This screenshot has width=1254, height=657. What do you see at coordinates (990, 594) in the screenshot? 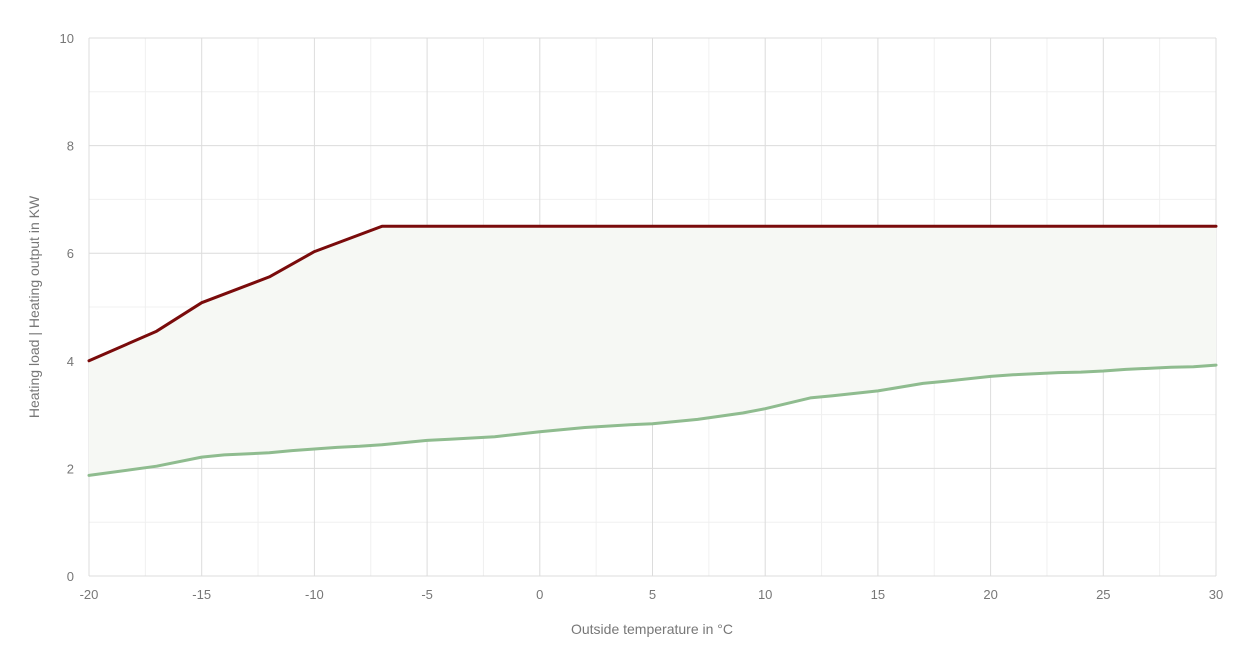
I see `x-tick-label: 20` at bounding box center [990, 594].